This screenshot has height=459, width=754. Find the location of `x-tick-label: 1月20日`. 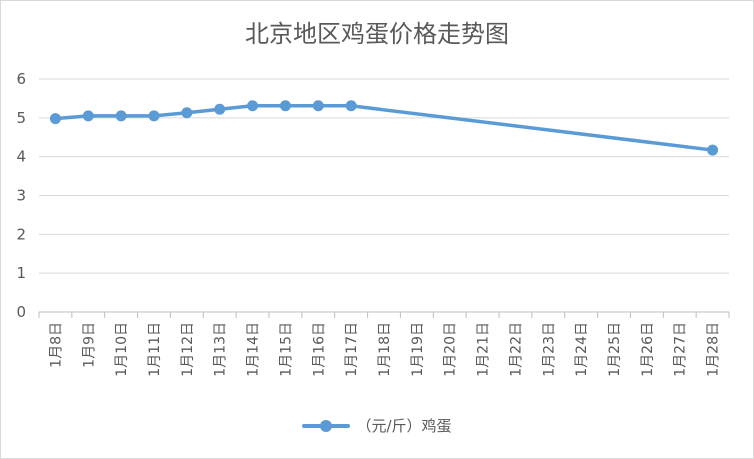

x-tick-label: 1月20日 is located at coordinates (451, 349).